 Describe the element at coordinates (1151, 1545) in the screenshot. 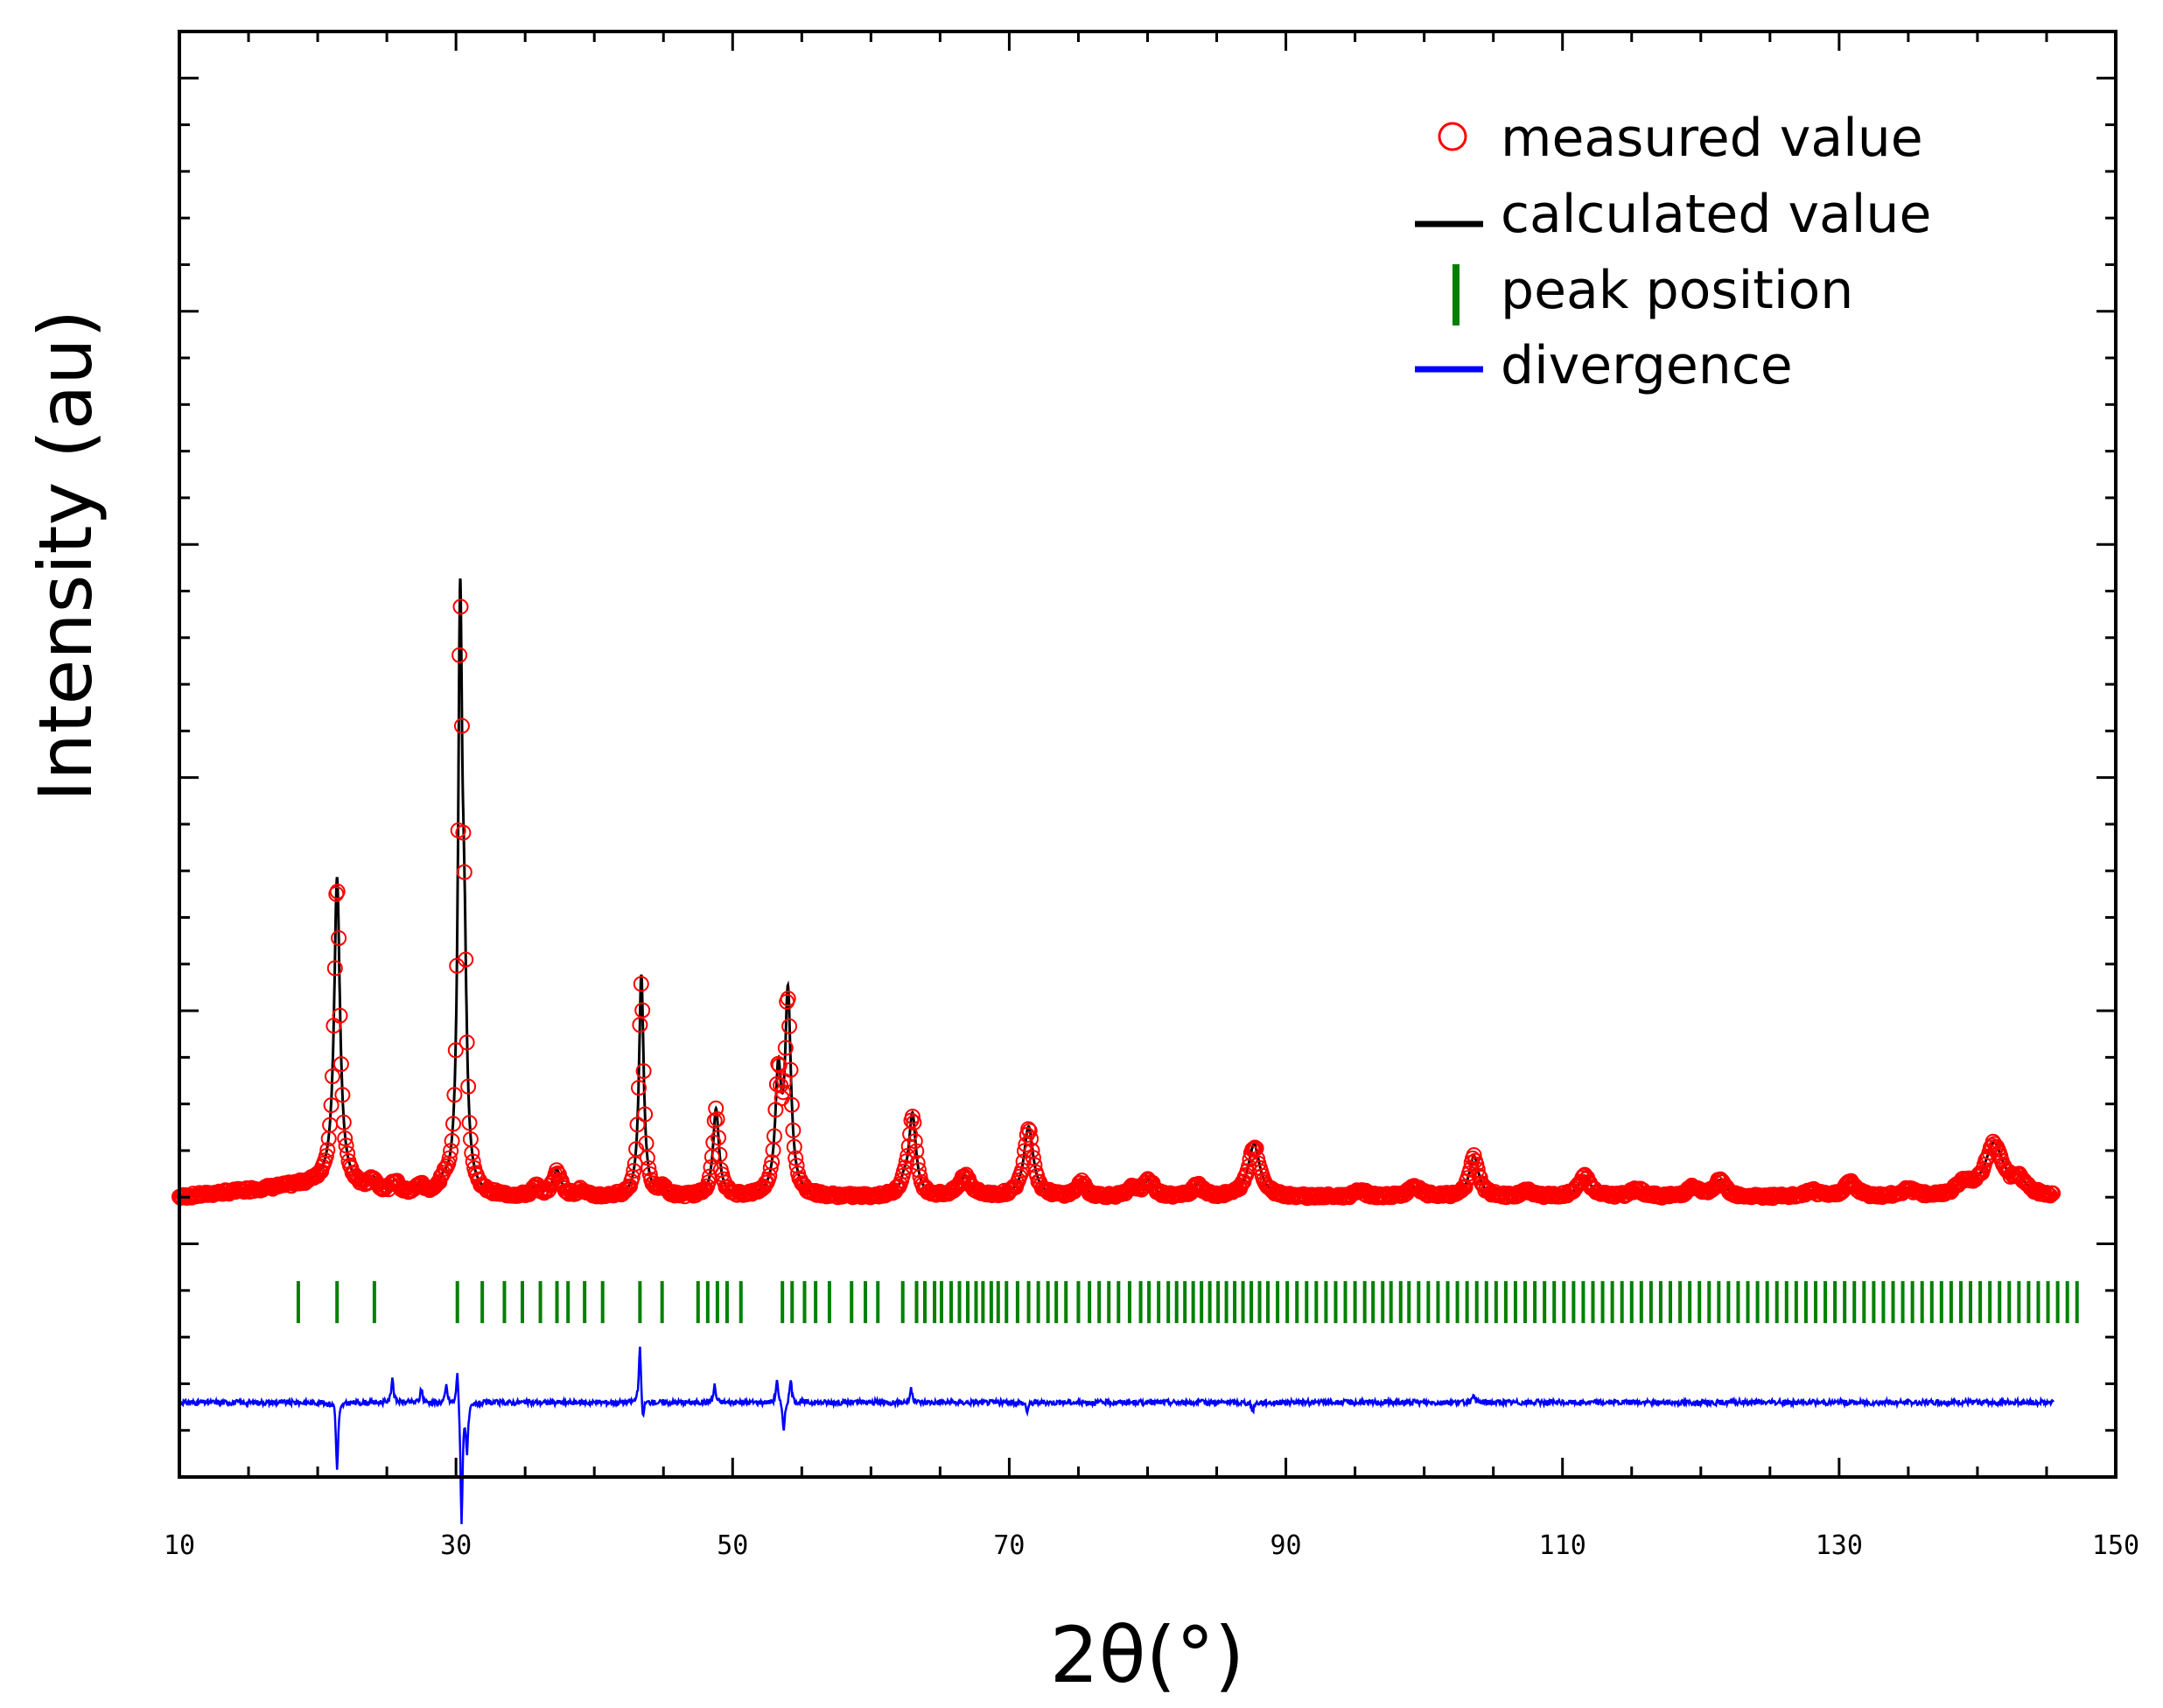

I see `x-tick-labels: 10 30 50 70 90 110 130 150` at that location.